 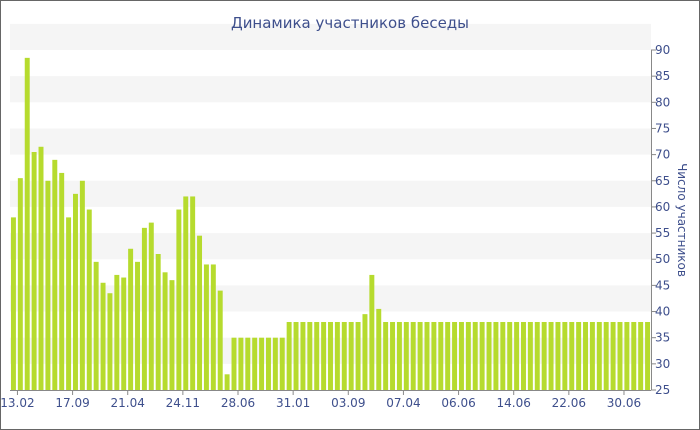 What do you see at coordinates (662, 50) in the screenshot?
I see `y-tick-label: 90` at bounding box center [662, 50].